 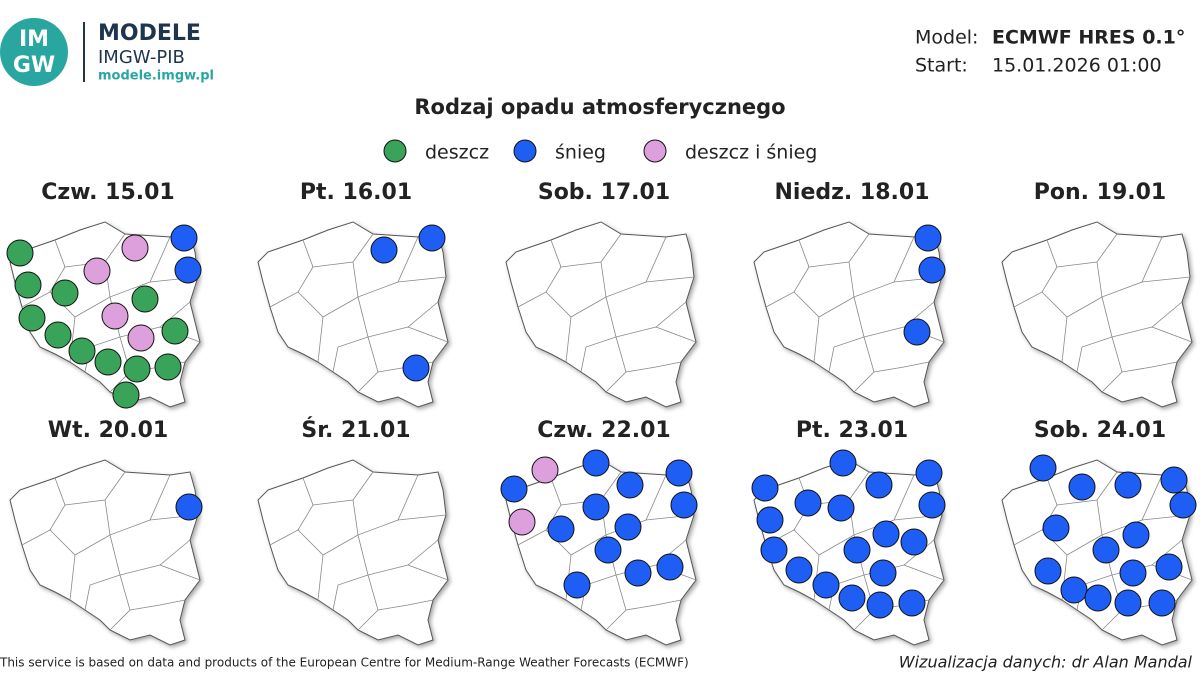 I want to click on day-label: Sob. 24.01, so click(x=1100, y=430).